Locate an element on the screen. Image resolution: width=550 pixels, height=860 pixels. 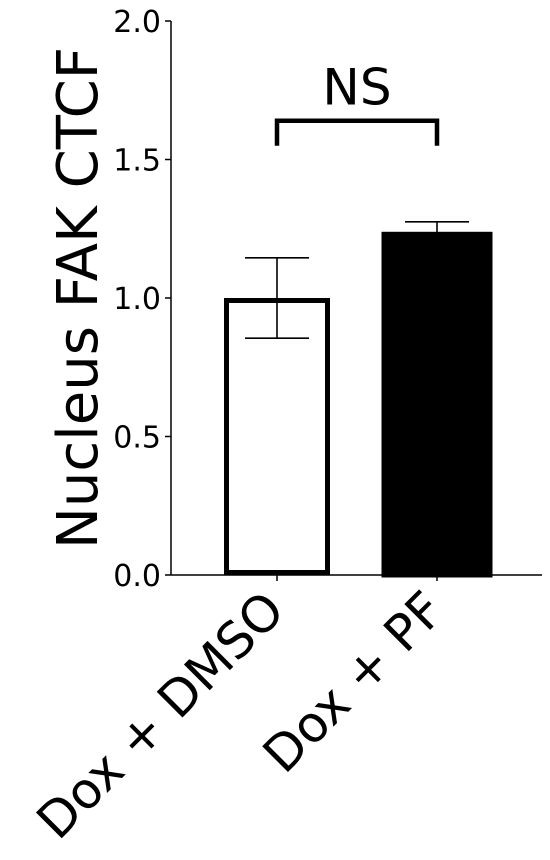
y-tick-label: 2.0 is located at coordinates (137, 22).